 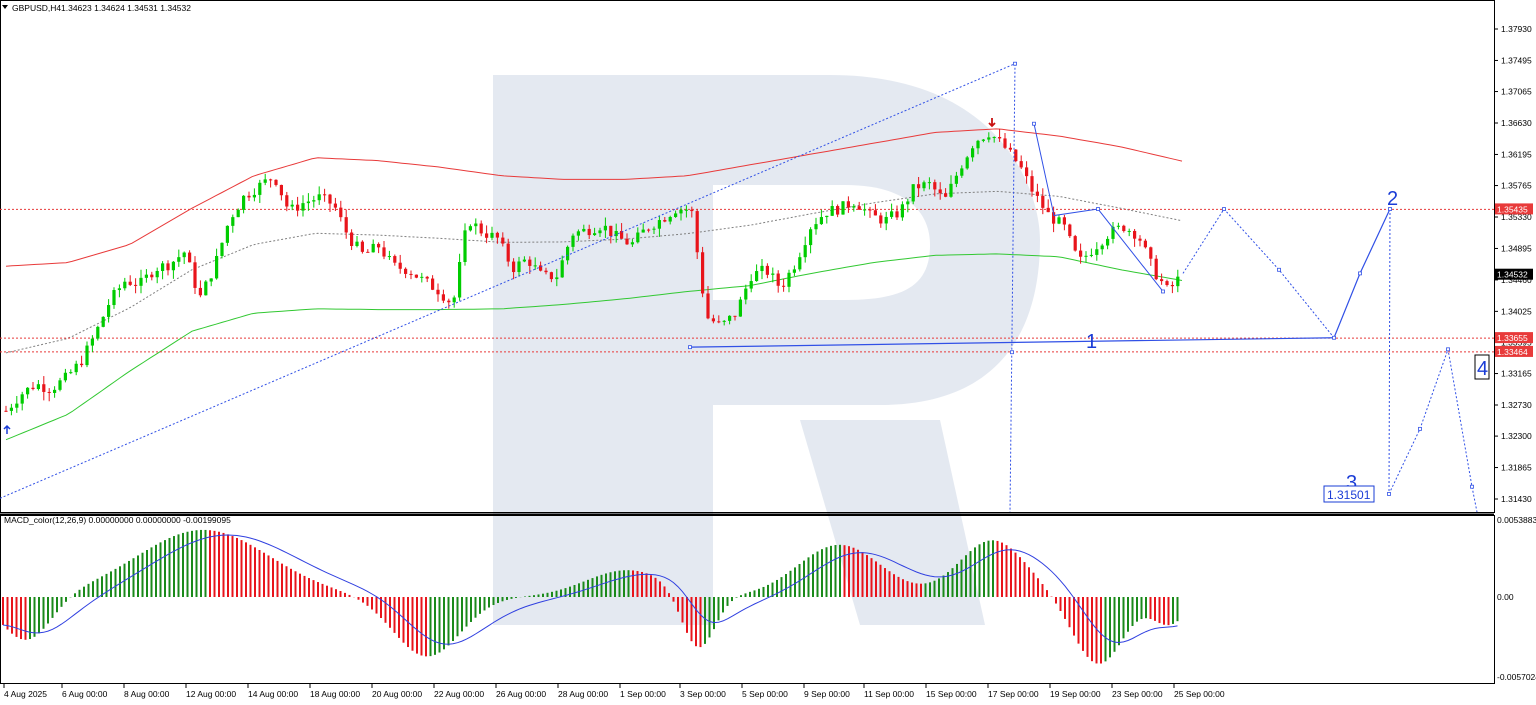 I want to click on time-axis-label: 23 Sep 00:00, so click(x=1137, y=694).